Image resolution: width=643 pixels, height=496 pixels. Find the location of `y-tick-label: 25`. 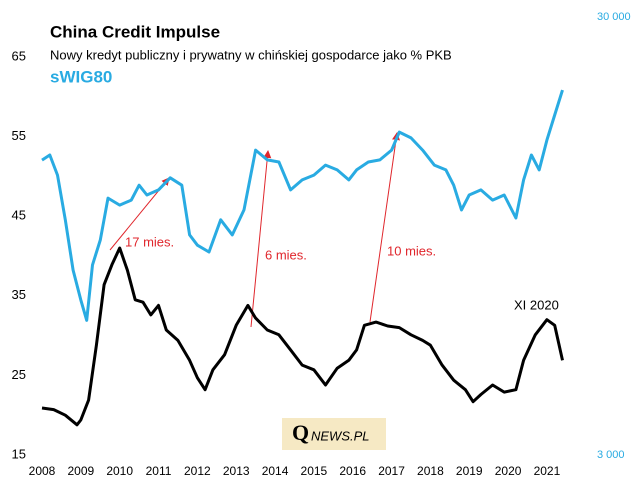

y-tick-label: 25 is located at coordinates (19, 374).